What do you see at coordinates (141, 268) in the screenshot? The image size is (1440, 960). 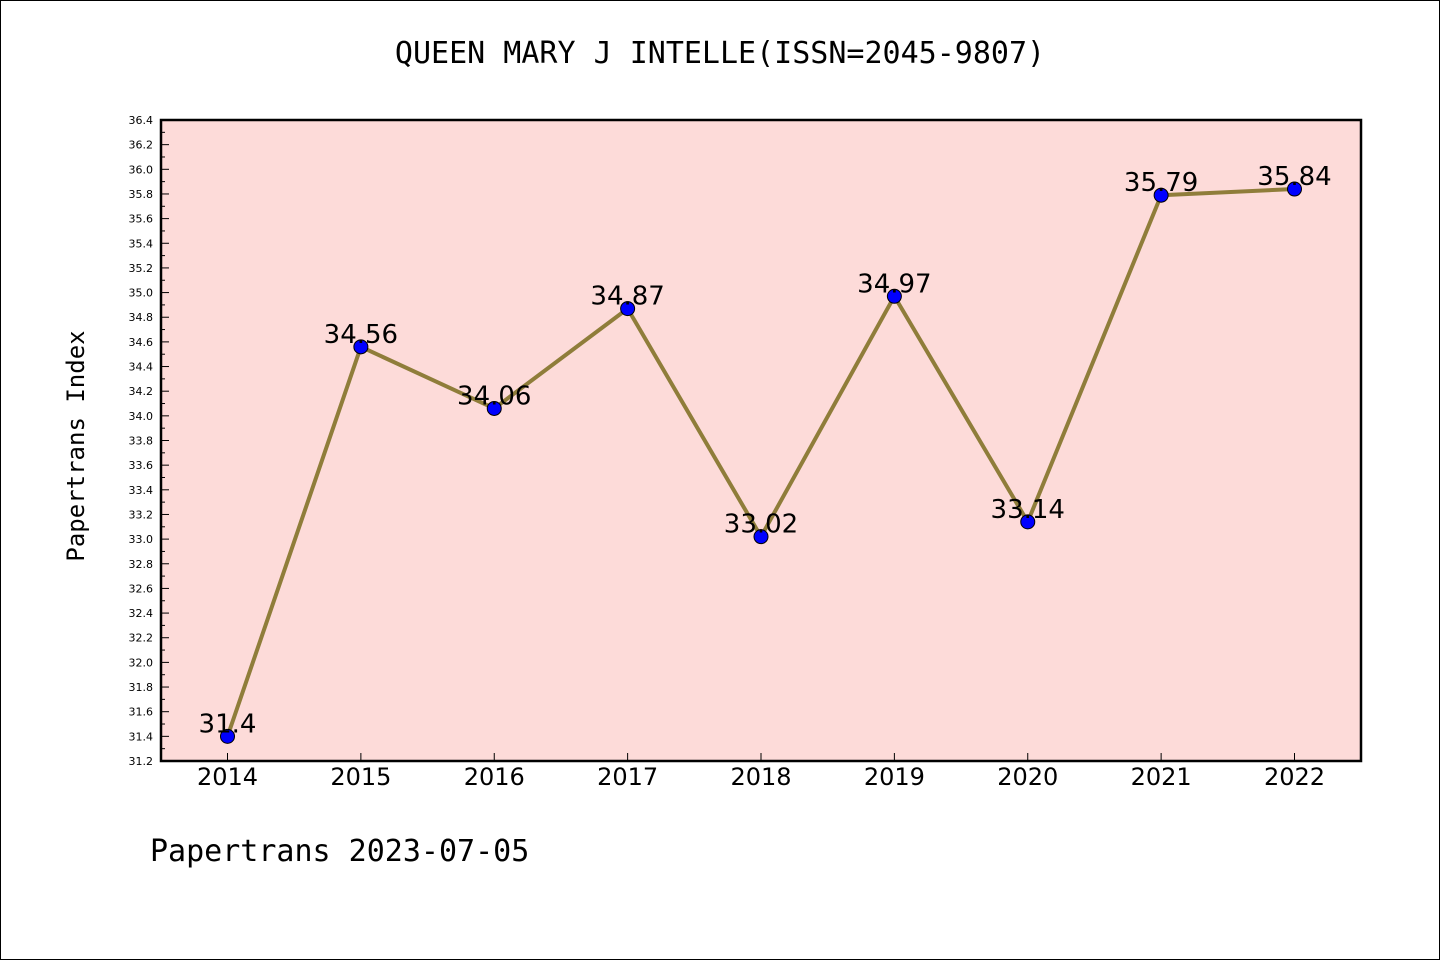 I see `y-tick-label: 35.2` at bounding box center [141, 268].